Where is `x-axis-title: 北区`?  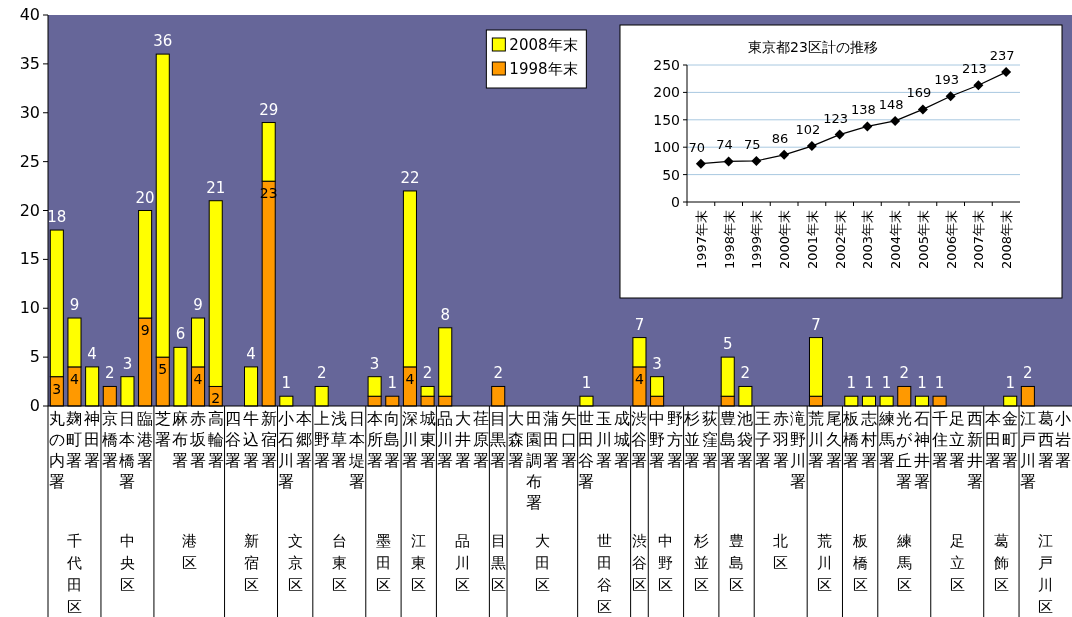 x-axis-title: 北区 is located at coordinates (781, 552).